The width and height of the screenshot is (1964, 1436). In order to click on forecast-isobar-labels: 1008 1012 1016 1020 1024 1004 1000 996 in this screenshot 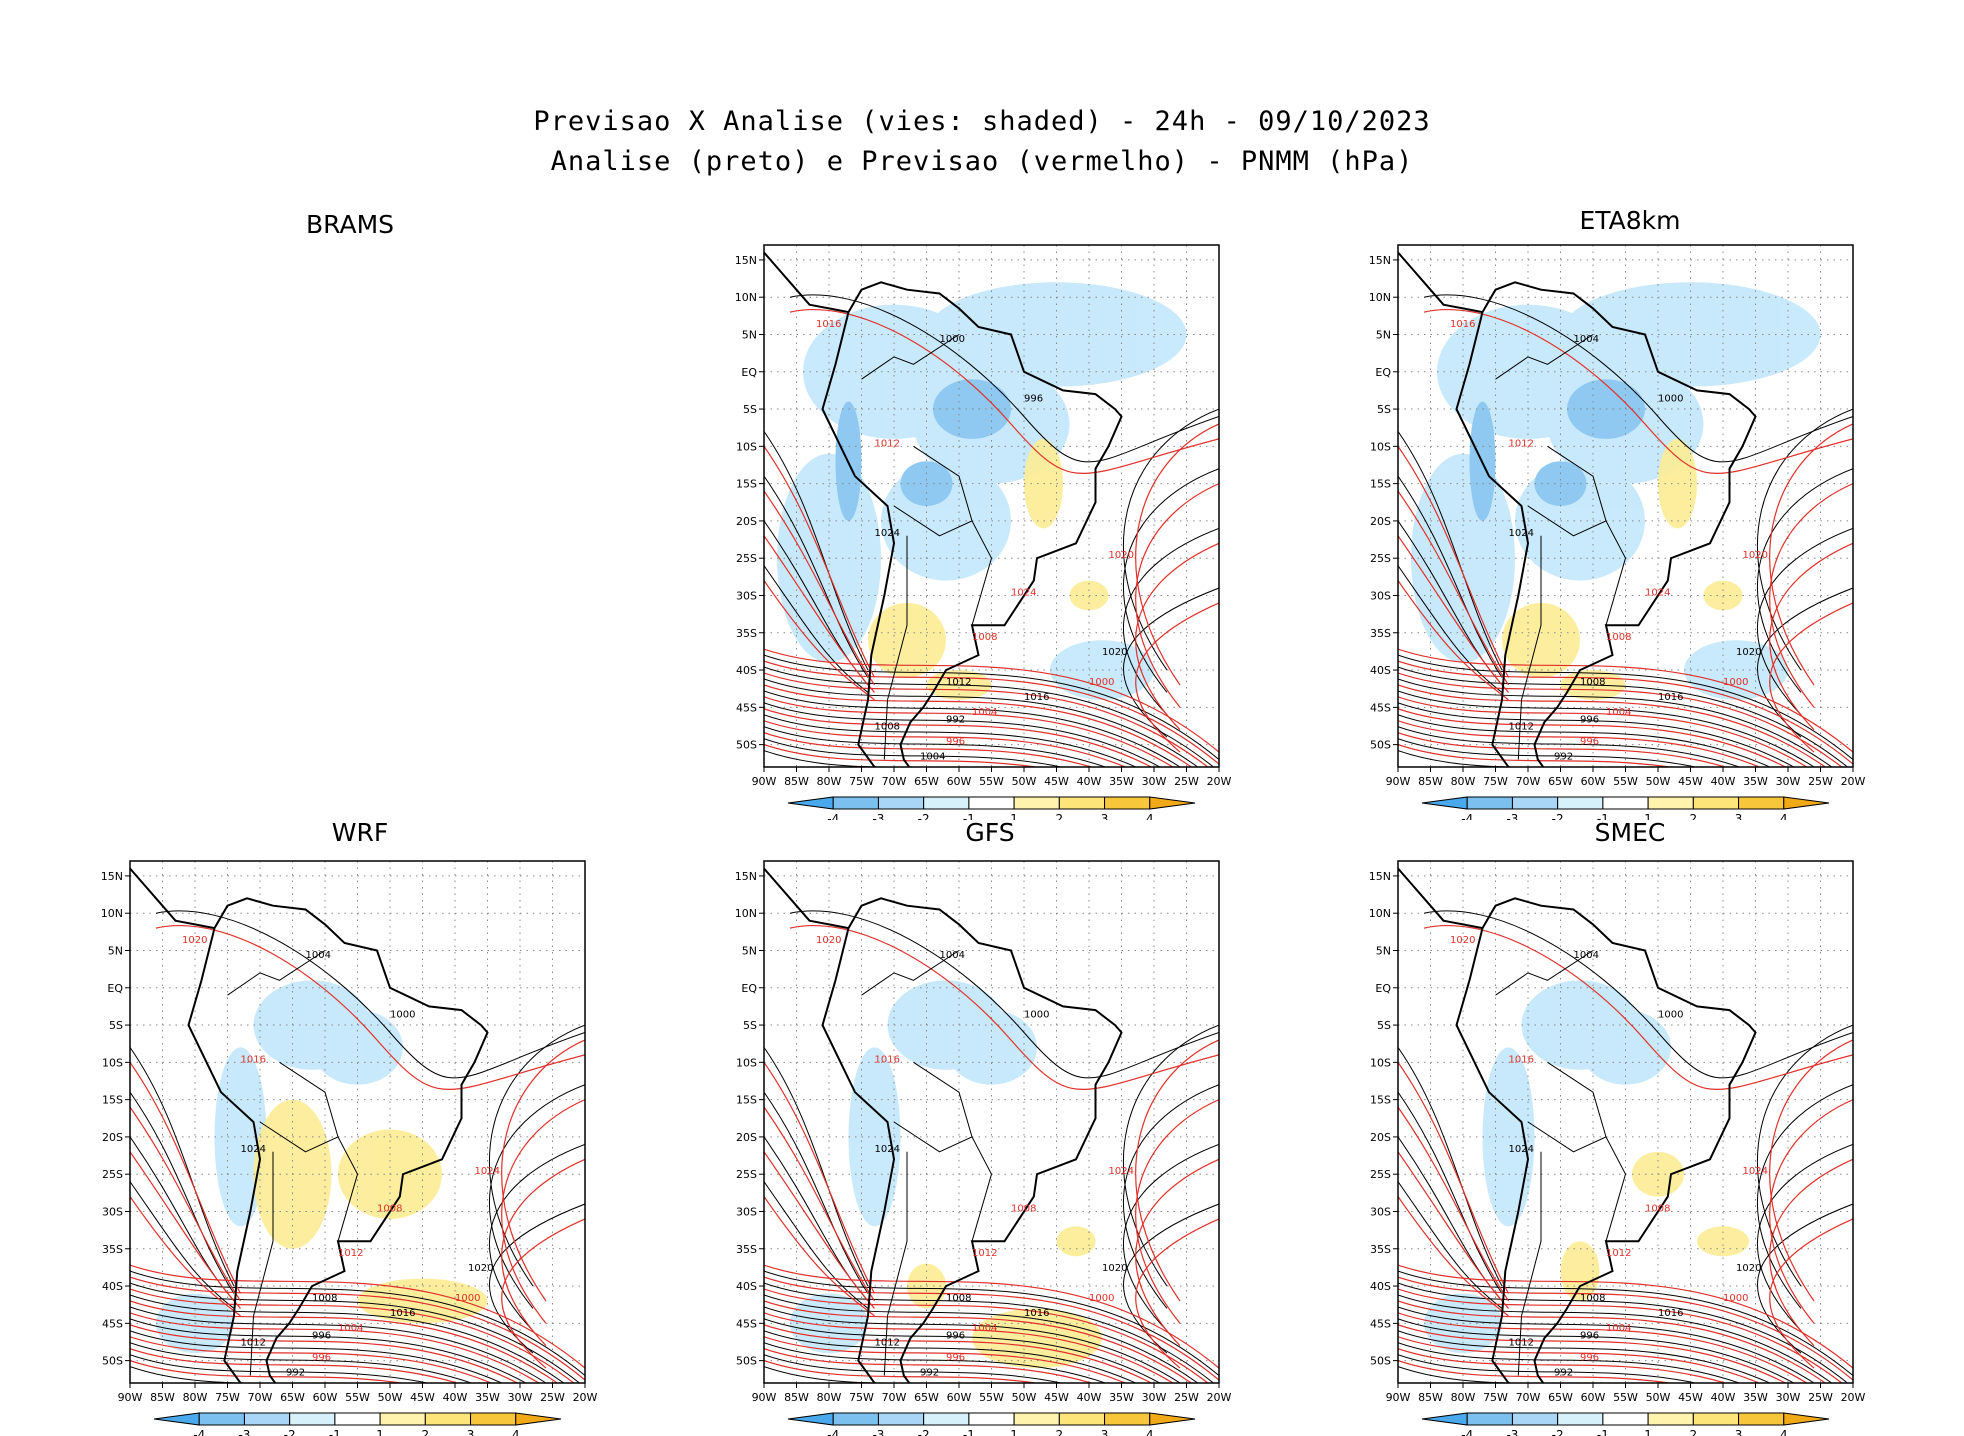, I will do `click(1609, 533)`.